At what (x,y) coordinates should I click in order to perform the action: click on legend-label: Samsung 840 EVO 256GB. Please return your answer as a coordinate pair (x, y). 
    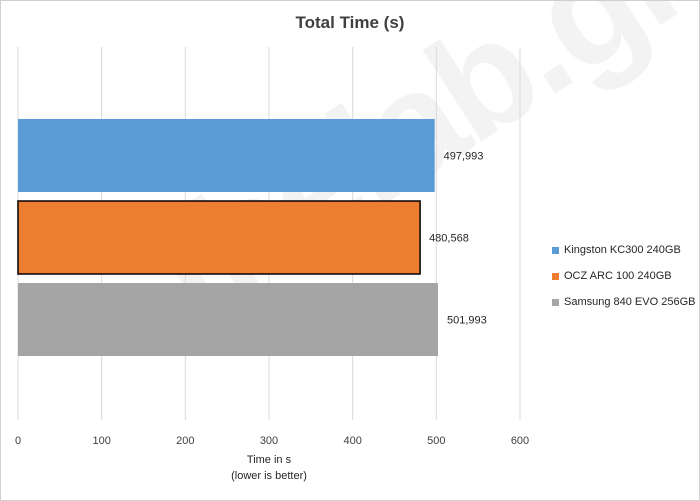
    Looking at the image, I should click on (630, 302).